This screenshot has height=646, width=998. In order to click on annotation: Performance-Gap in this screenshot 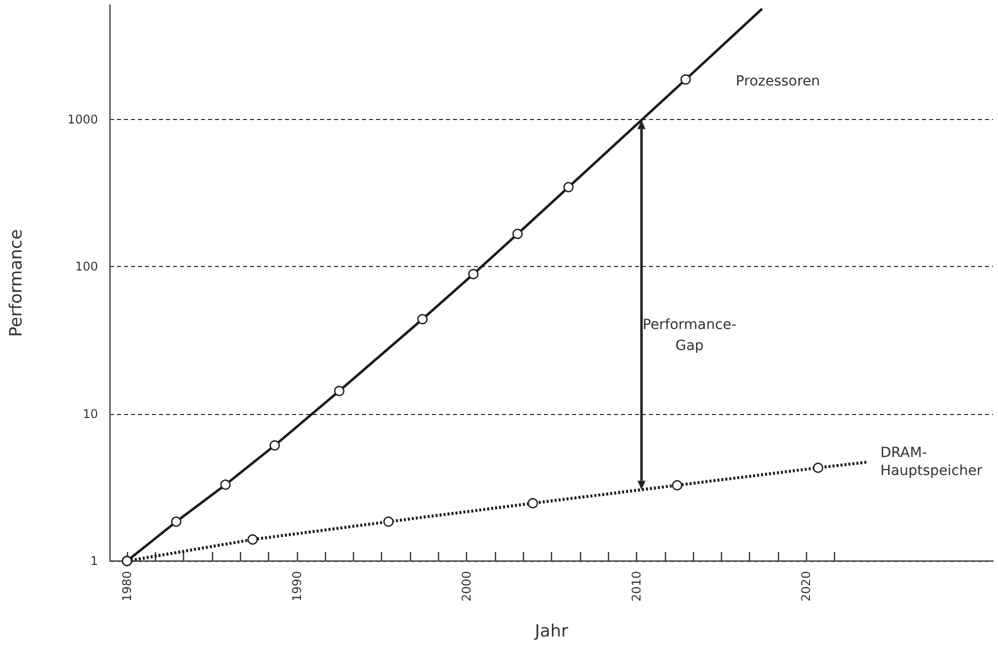, I will do `click(689, 335)`.